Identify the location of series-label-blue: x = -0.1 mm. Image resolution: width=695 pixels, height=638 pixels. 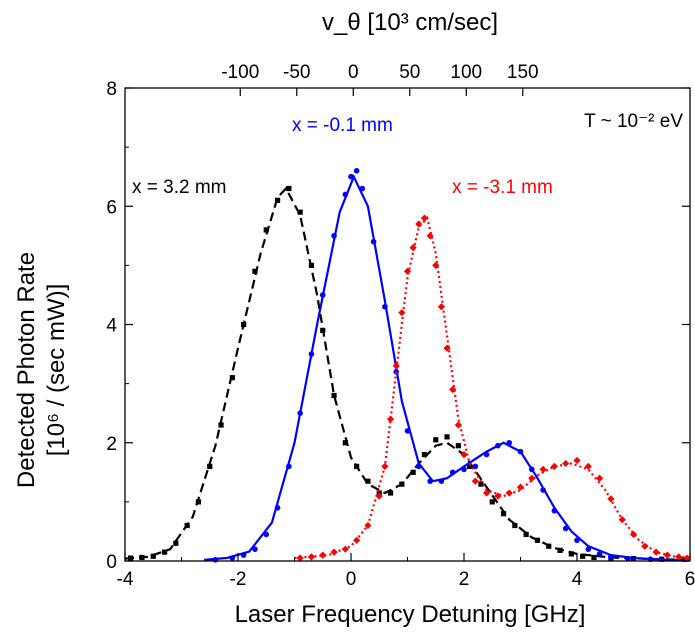
(342, 125).